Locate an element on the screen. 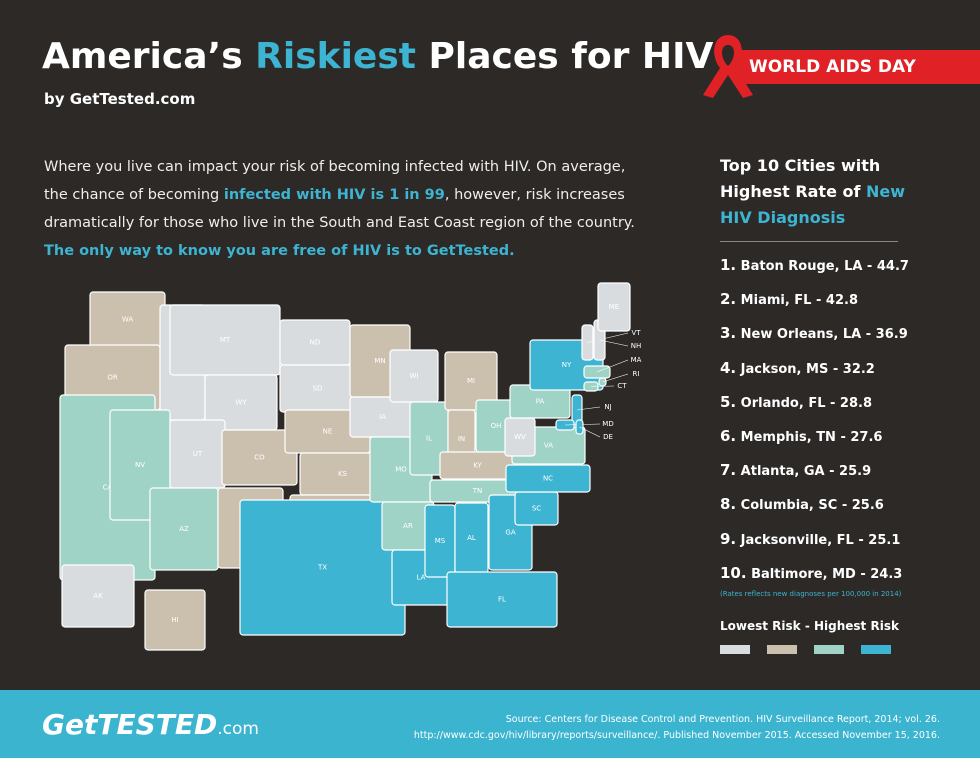 The width and height of the screenshot is (980, 758). state-label: SD is located at coordinates (318, 389).